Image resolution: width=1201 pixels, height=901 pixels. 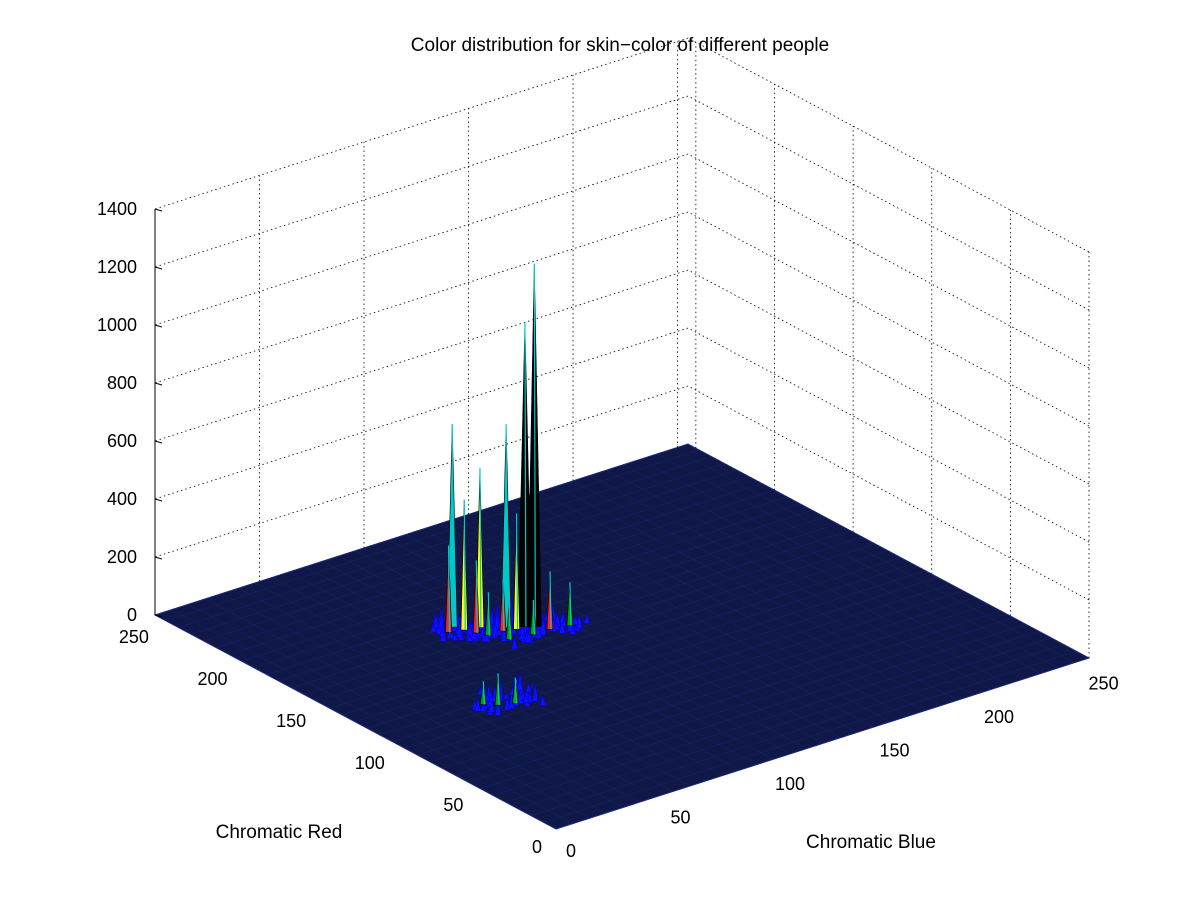 What do you see at coordinates (1104, 683) in the screenshot?
I see `x-tick-label: 250` at bounding box center [1104, 683].